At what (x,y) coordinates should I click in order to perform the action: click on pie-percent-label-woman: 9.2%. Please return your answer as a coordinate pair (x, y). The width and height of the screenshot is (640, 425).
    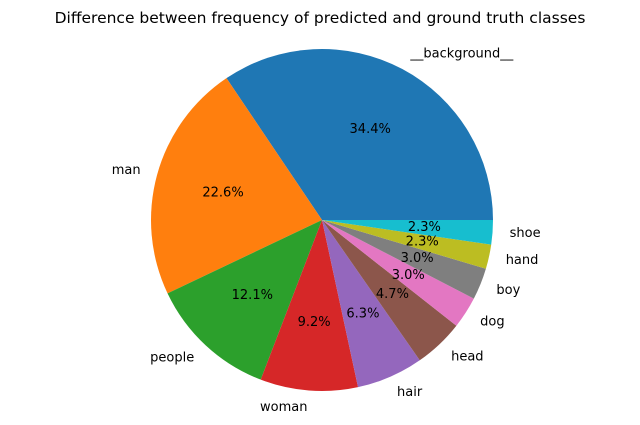
    Looking at the image, I should click on (314, 322).